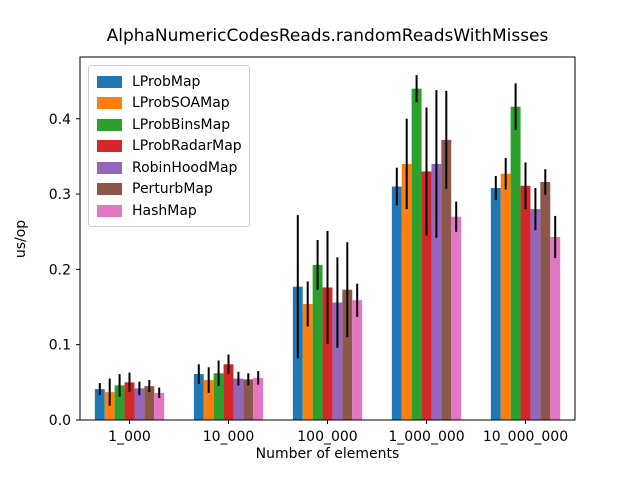 The width and height of the screenshot is (640, 480). What do you see at coordinates (181, 103) in the screenshot?
I see `legend-label: LProbSOAMap` at bounding box center [181, 103].